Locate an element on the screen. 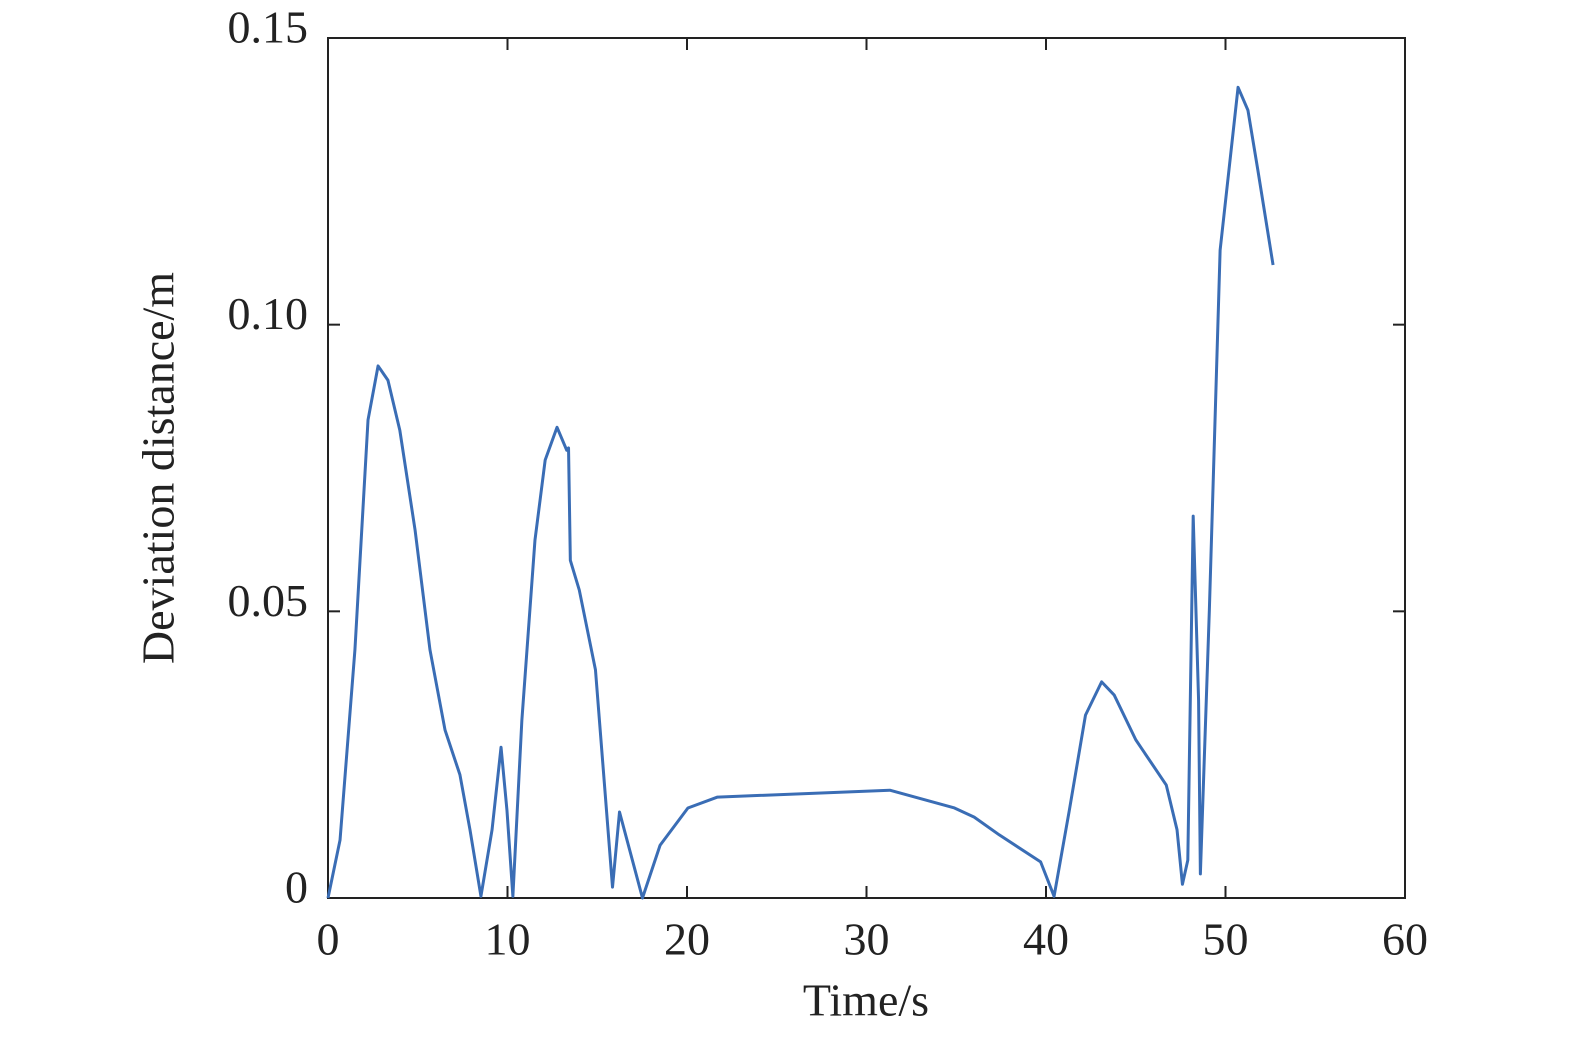 The image size is (1575, 1053). x-tick-label: 60 is located at coordinates (1405, 939).